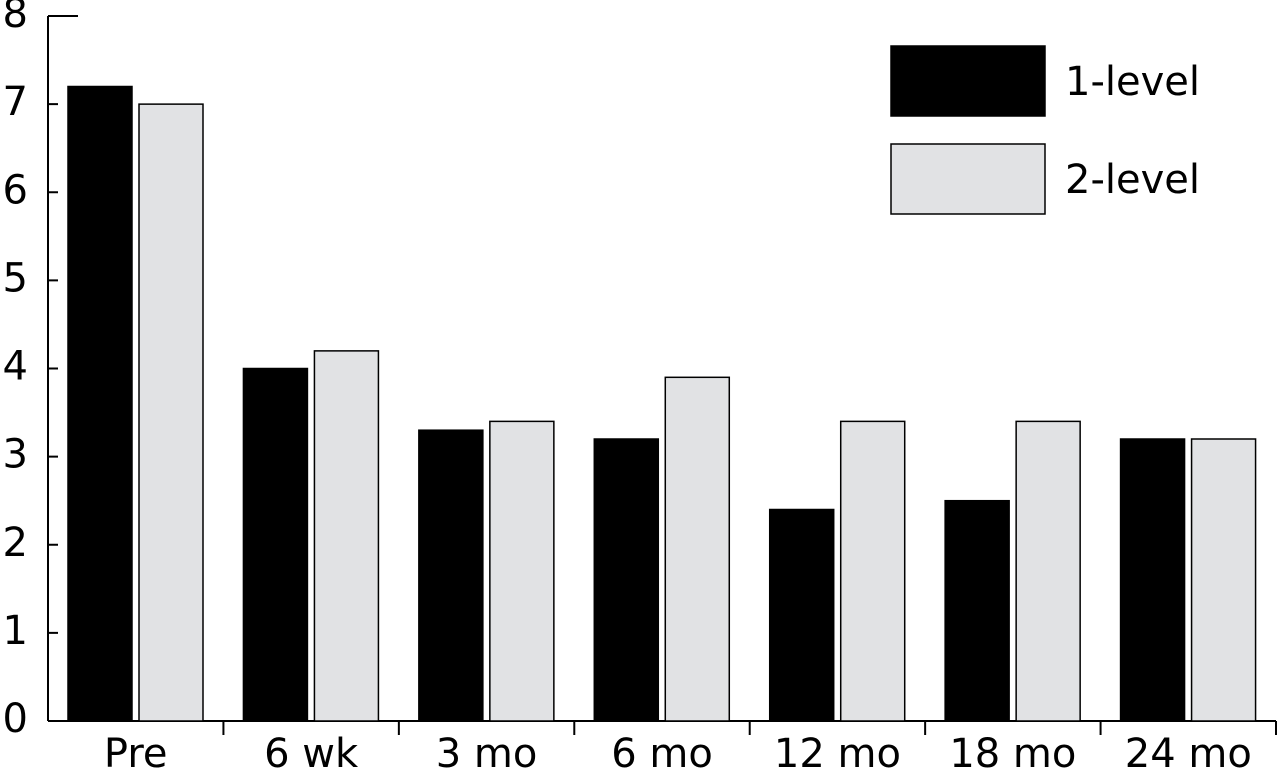  What do you see at coordinates (15, 190) in the screenshot?
I see `y-tick-label: 6` at bounding box center [15, 190].